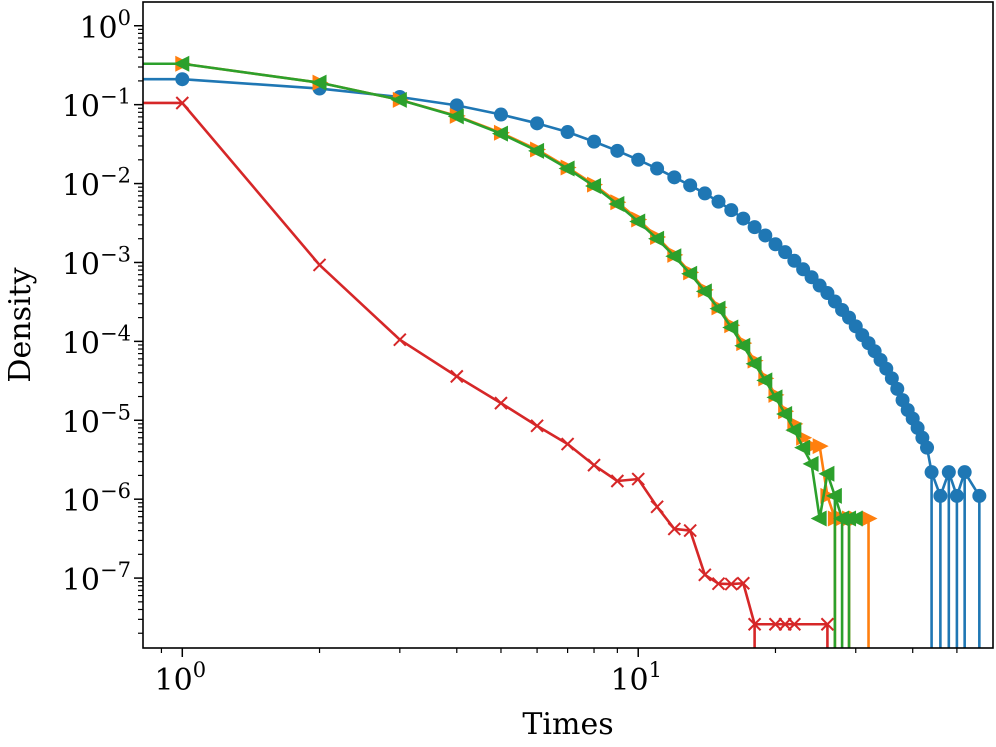 This screenshot has height=747, width=996. Describe the element at coordinates (181, 678) in the screenshot. I see `x-tick-label: 10⁰` at that location.